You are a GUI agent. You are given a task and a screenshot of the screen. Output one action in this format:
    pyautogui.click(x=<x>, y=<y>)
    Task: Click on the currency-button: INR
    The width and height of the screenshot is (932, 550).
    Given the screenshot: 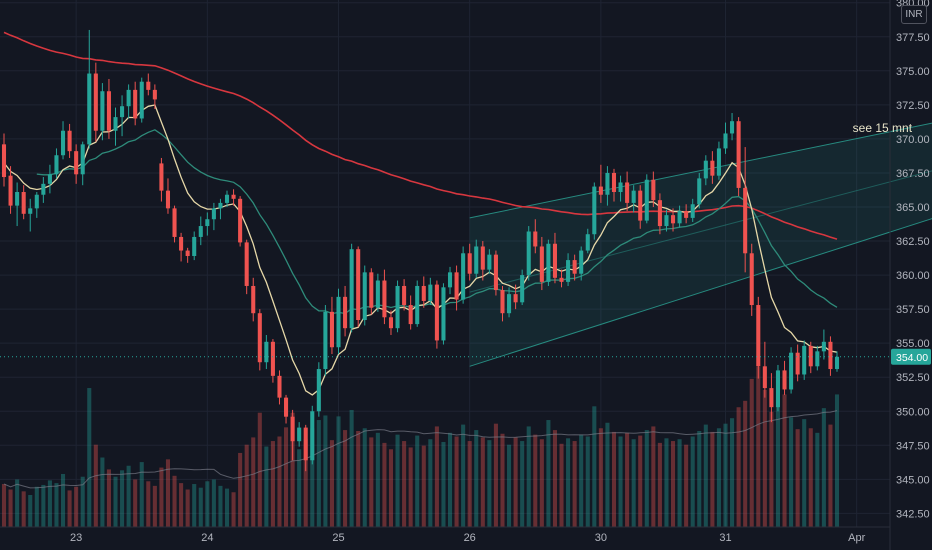 What is the action you would take?
    pyautogui.click(x=914, y=14)
    